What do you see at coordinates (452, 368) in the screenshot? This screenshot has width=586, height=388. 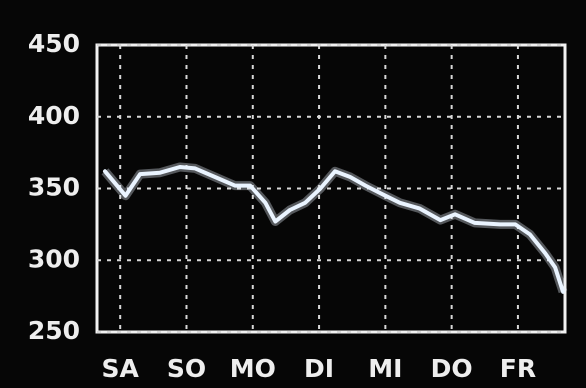 I see `x-tick-label: DO` at bounding box center [452, 368].